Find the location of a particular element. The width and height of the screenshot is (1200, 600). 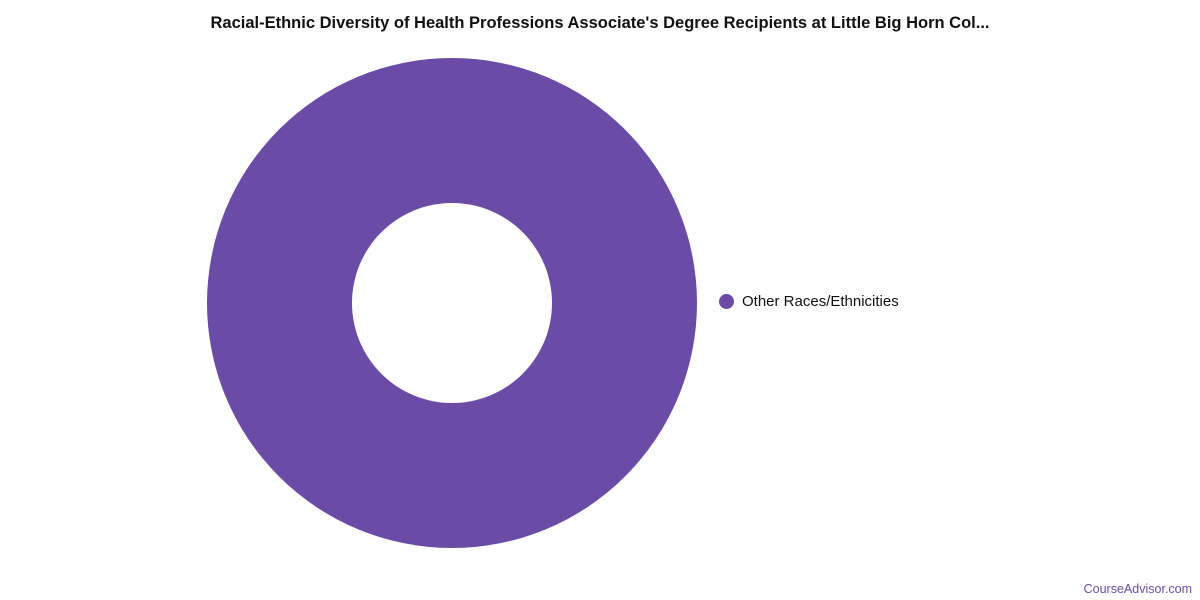

legend-label: Other Races/Ethnicities is located at coordinates (820, 301).